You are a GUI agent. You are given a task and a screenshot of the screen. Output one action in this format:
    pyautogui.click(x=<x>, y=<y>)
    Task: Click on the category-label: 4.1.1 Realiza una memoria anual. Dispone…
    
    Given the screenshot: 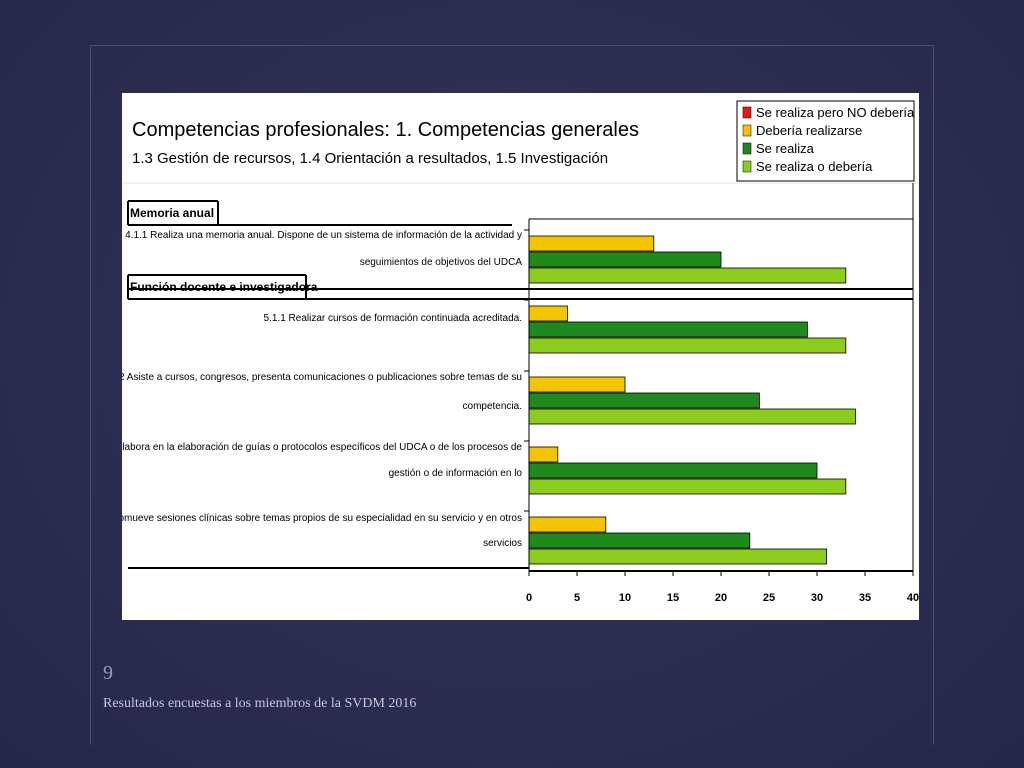 What is the action you would take?
    pyautogui.click(x=323, y=235)
    